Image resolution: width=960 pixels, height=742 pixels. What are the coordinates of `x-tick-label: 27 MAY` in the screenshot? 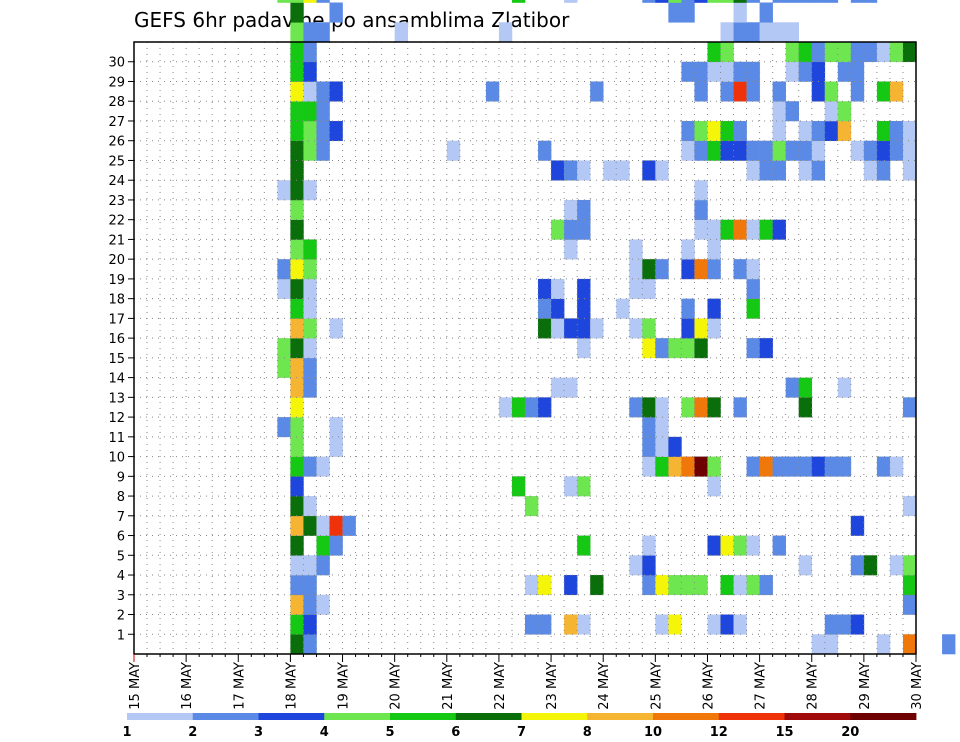 It's located at (761, 686).